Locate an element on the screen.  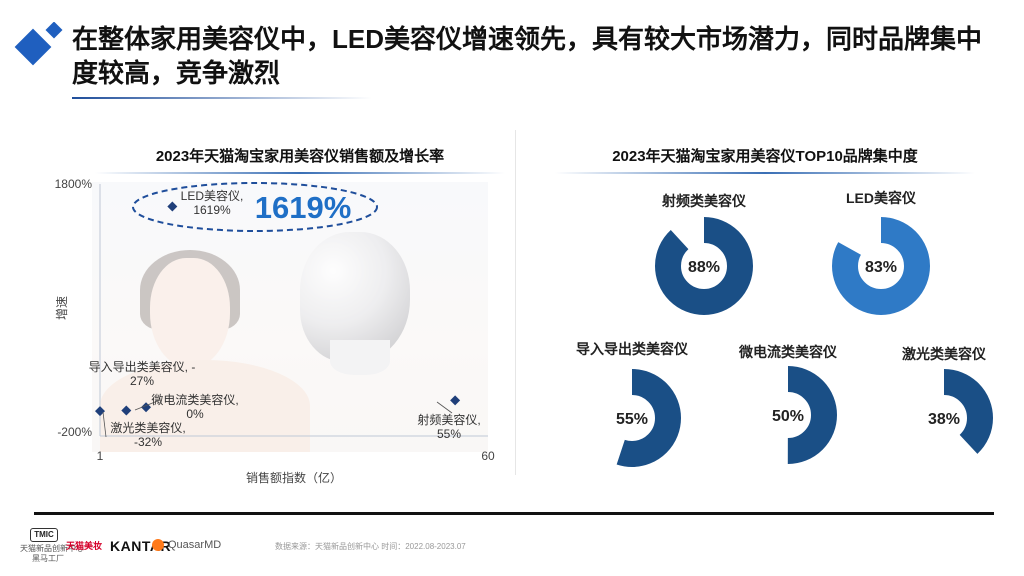
scatter-point-label: -32% is located at coordinates (148, 442).